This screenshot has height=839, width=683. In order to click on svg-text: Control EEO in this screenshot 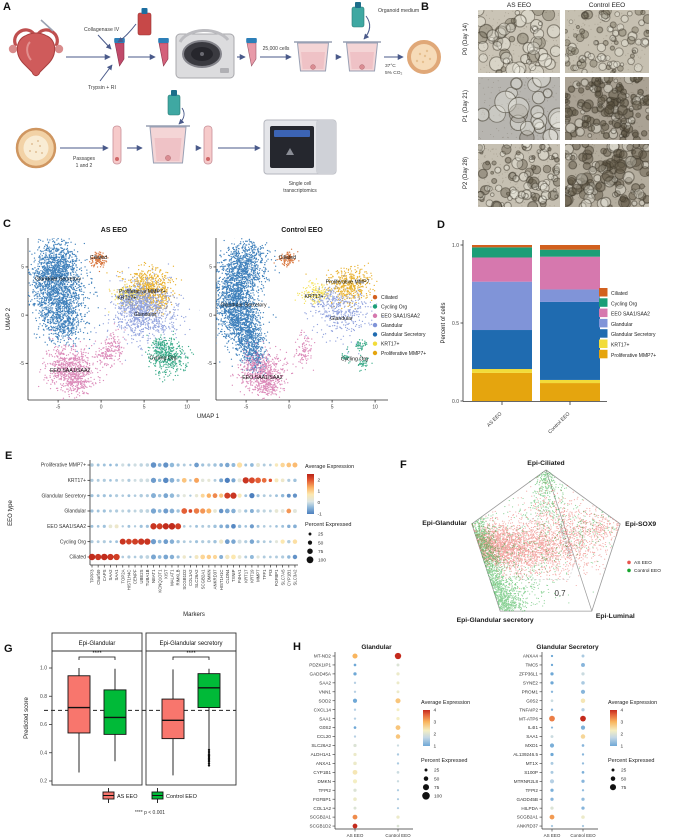, I will do `click(302, 230)`.